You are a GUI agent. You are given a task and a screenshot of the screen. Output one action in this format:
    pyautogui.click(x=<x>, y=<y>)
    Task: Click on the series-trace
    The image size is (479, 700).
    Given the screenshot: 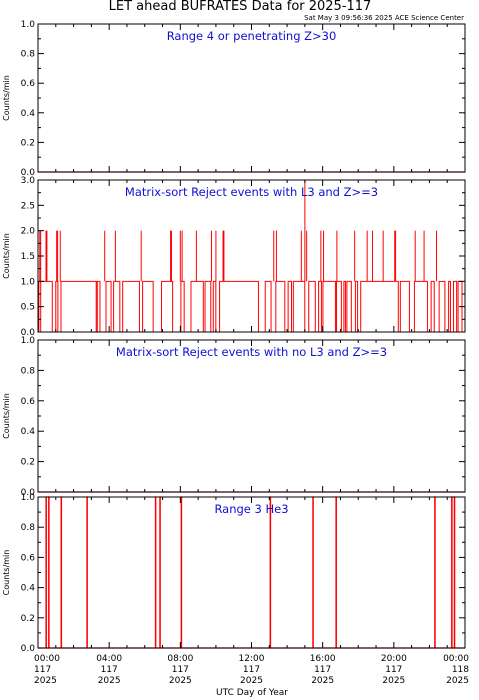 What is the action you would take?
    pyautogui.click(x=251, y=306)
    